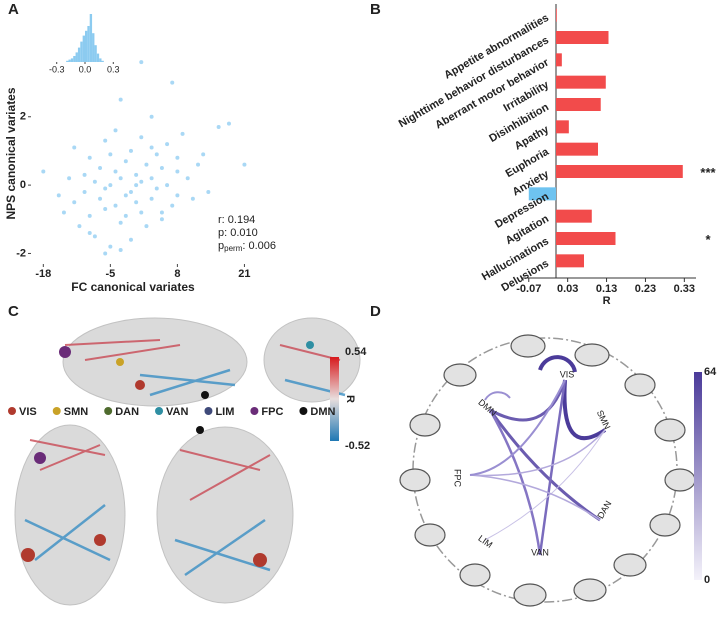 The height and width of the screenshot is (620, 720). Describe the element at coordinates (127, 412) in the screenshot. I see `legend-label: DAN` at that location.